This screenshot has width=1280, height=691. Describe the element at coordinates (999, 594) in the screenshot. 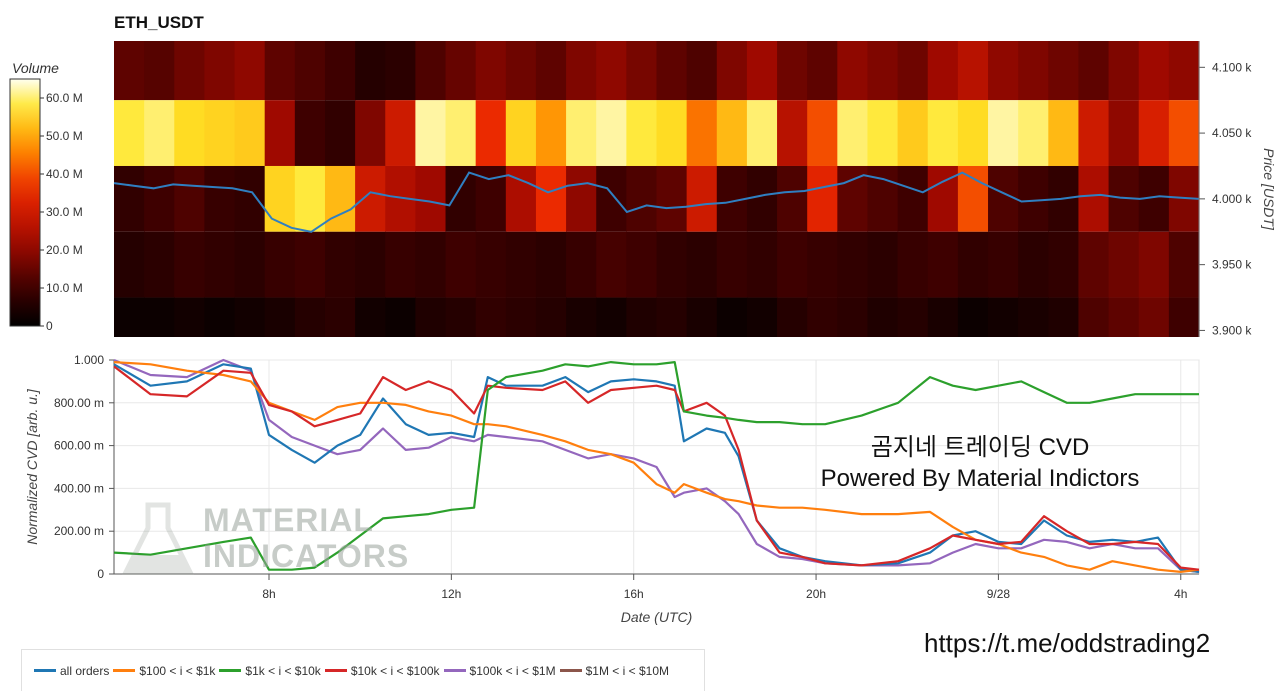

I see `x-tick-label: 9/28` at that location.